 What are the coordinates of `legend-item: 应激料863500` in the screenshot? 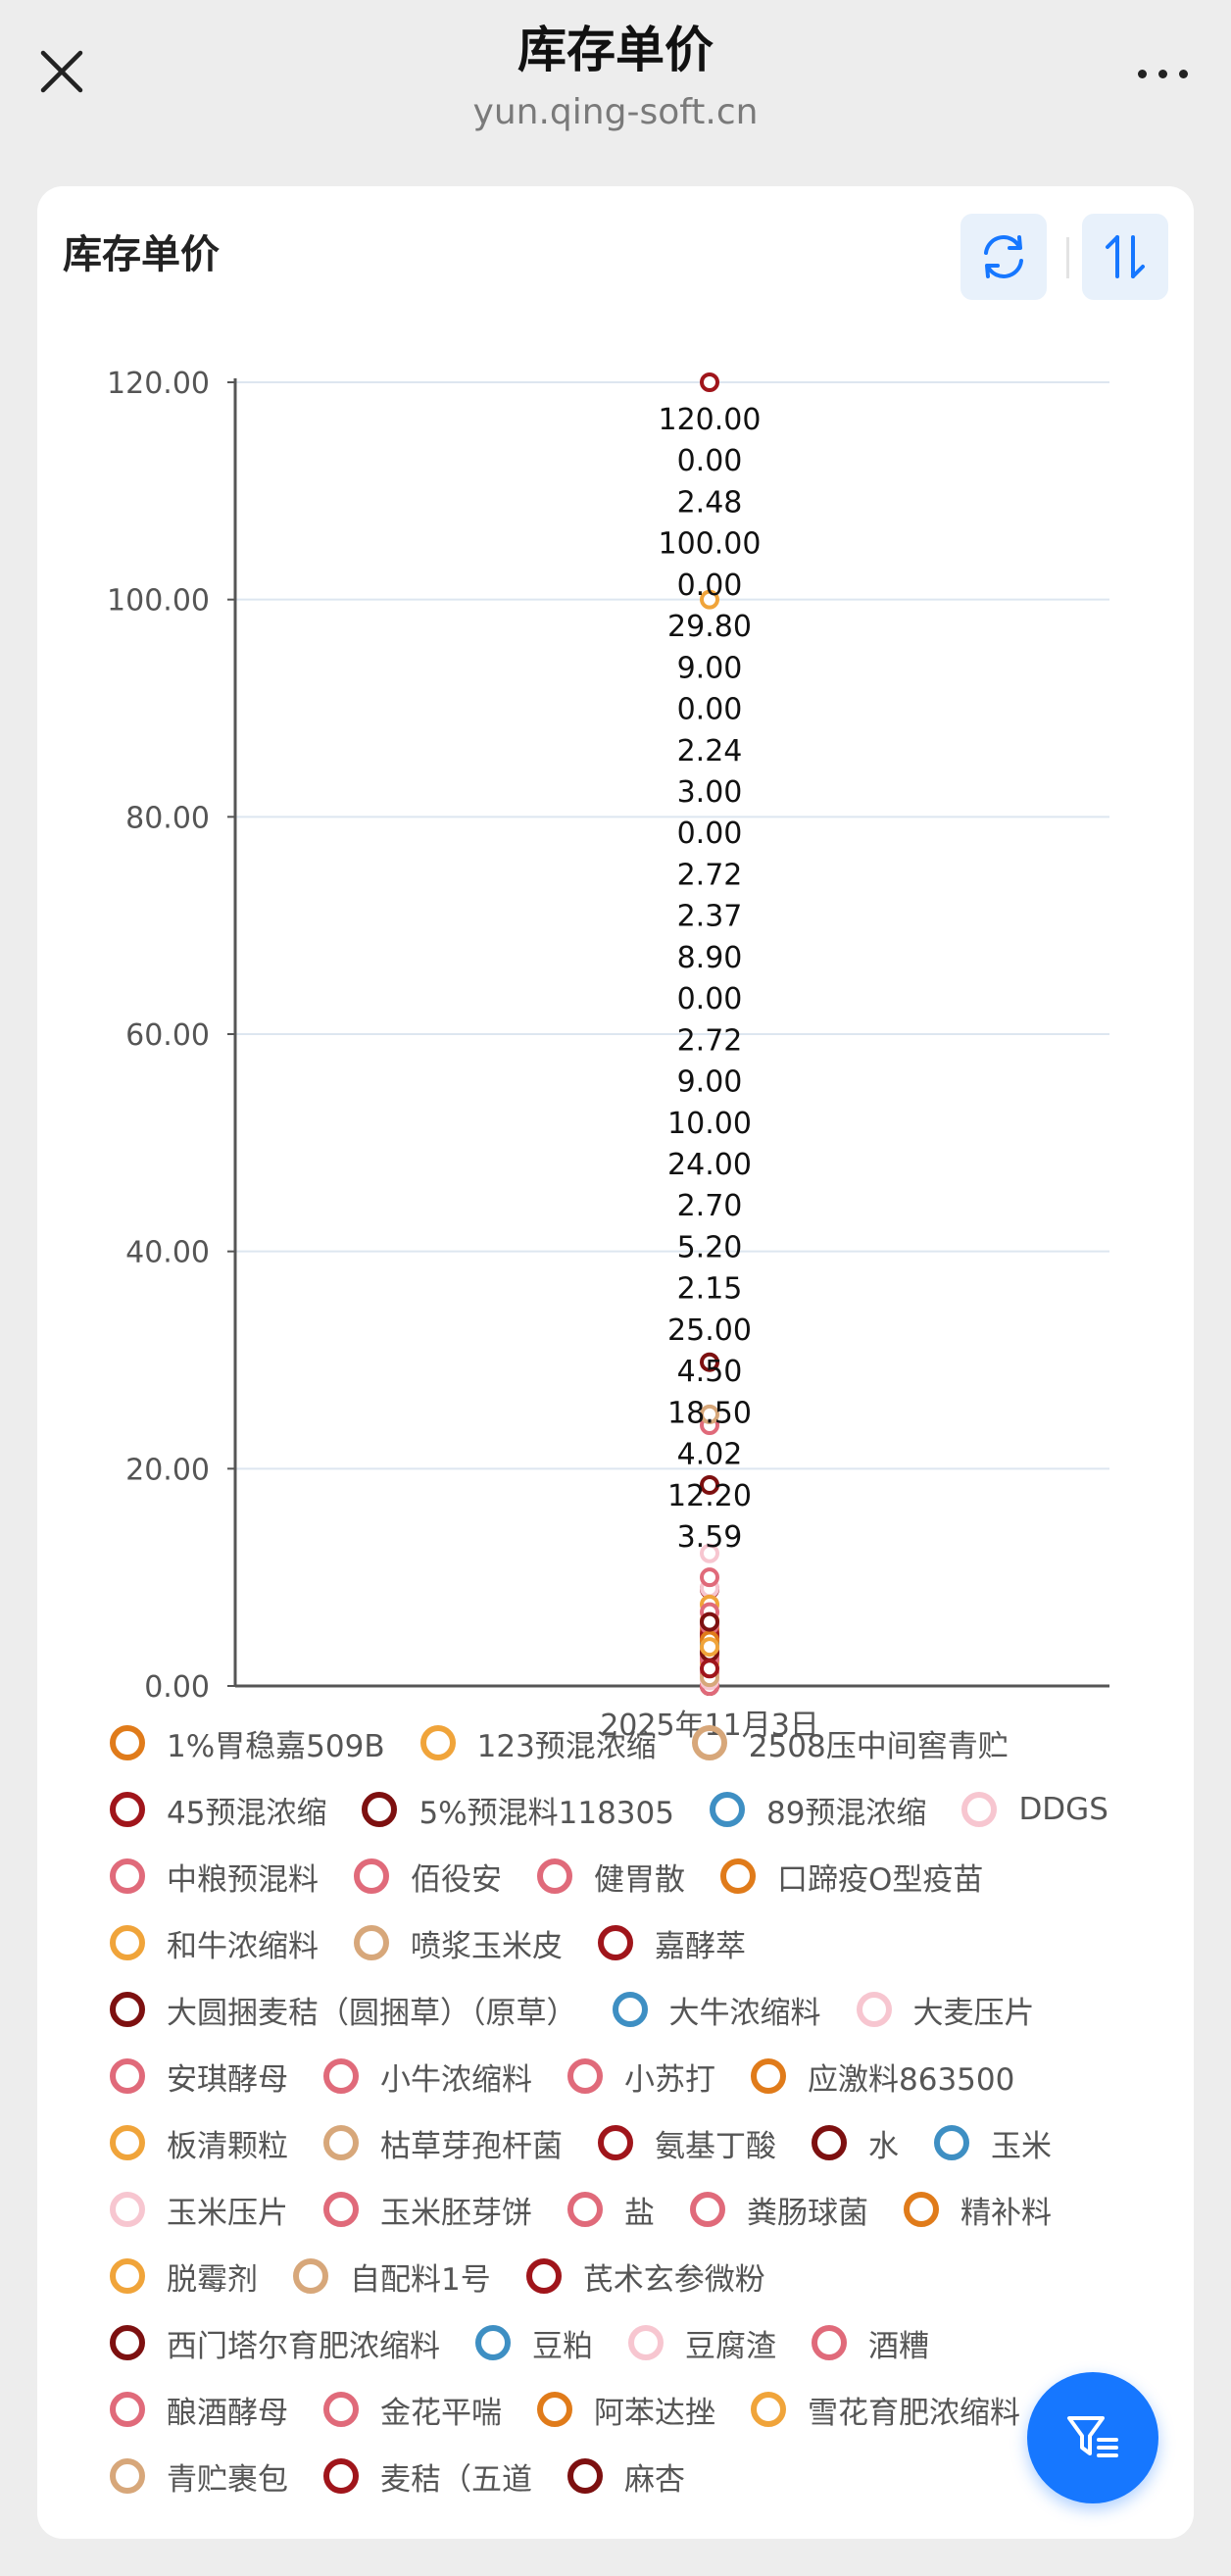 It's located at (883, 2076).